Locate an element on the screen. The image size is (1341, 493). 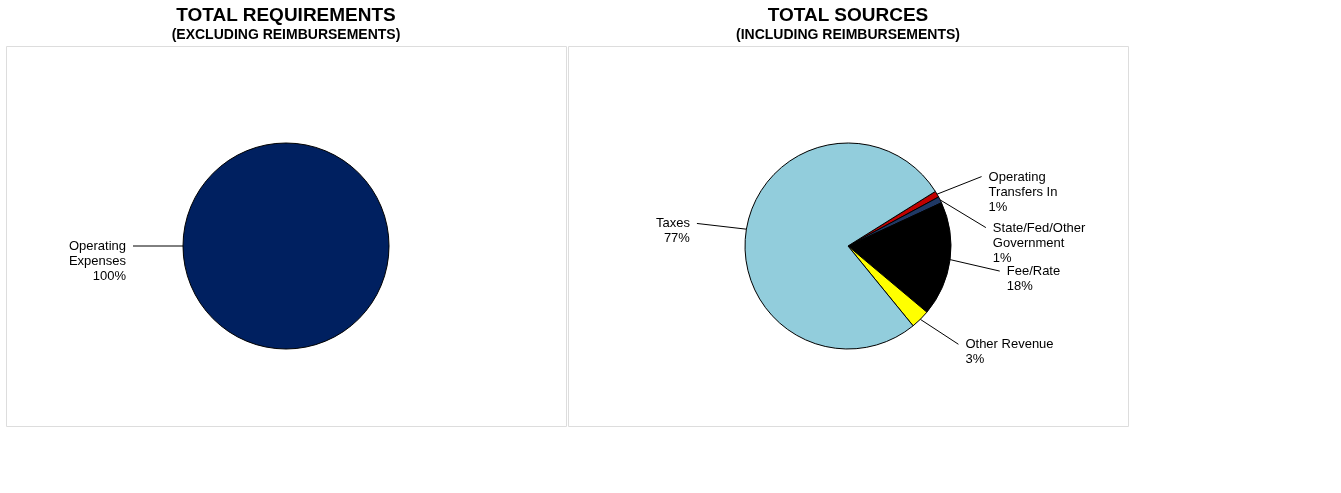
chart-title: TOTAL SOURCES is located at coordinates (848, 14).